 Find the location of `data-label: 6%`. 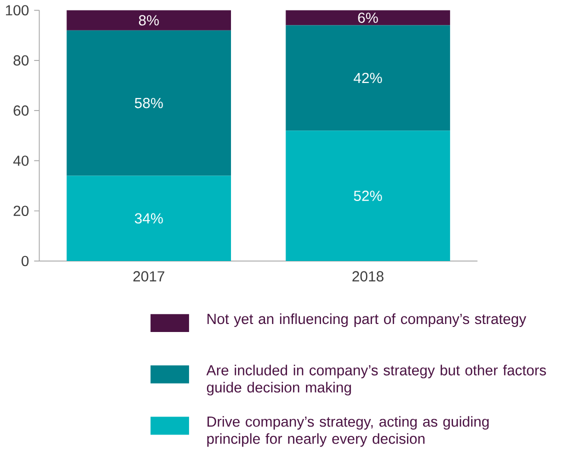

data-label: 6% is located at coordinates (368, 18).